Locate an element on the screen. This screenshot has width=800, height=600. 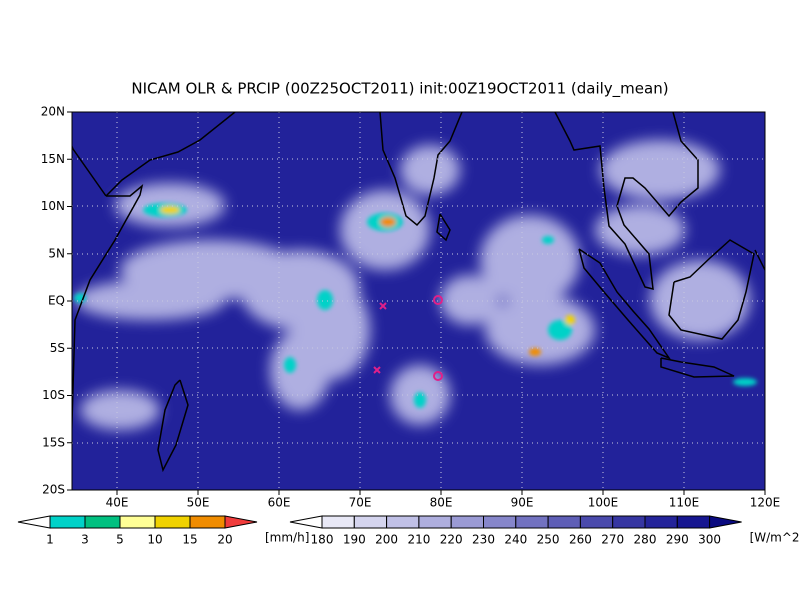
y-tick-label: 10N is located at coordinates (53, 206).